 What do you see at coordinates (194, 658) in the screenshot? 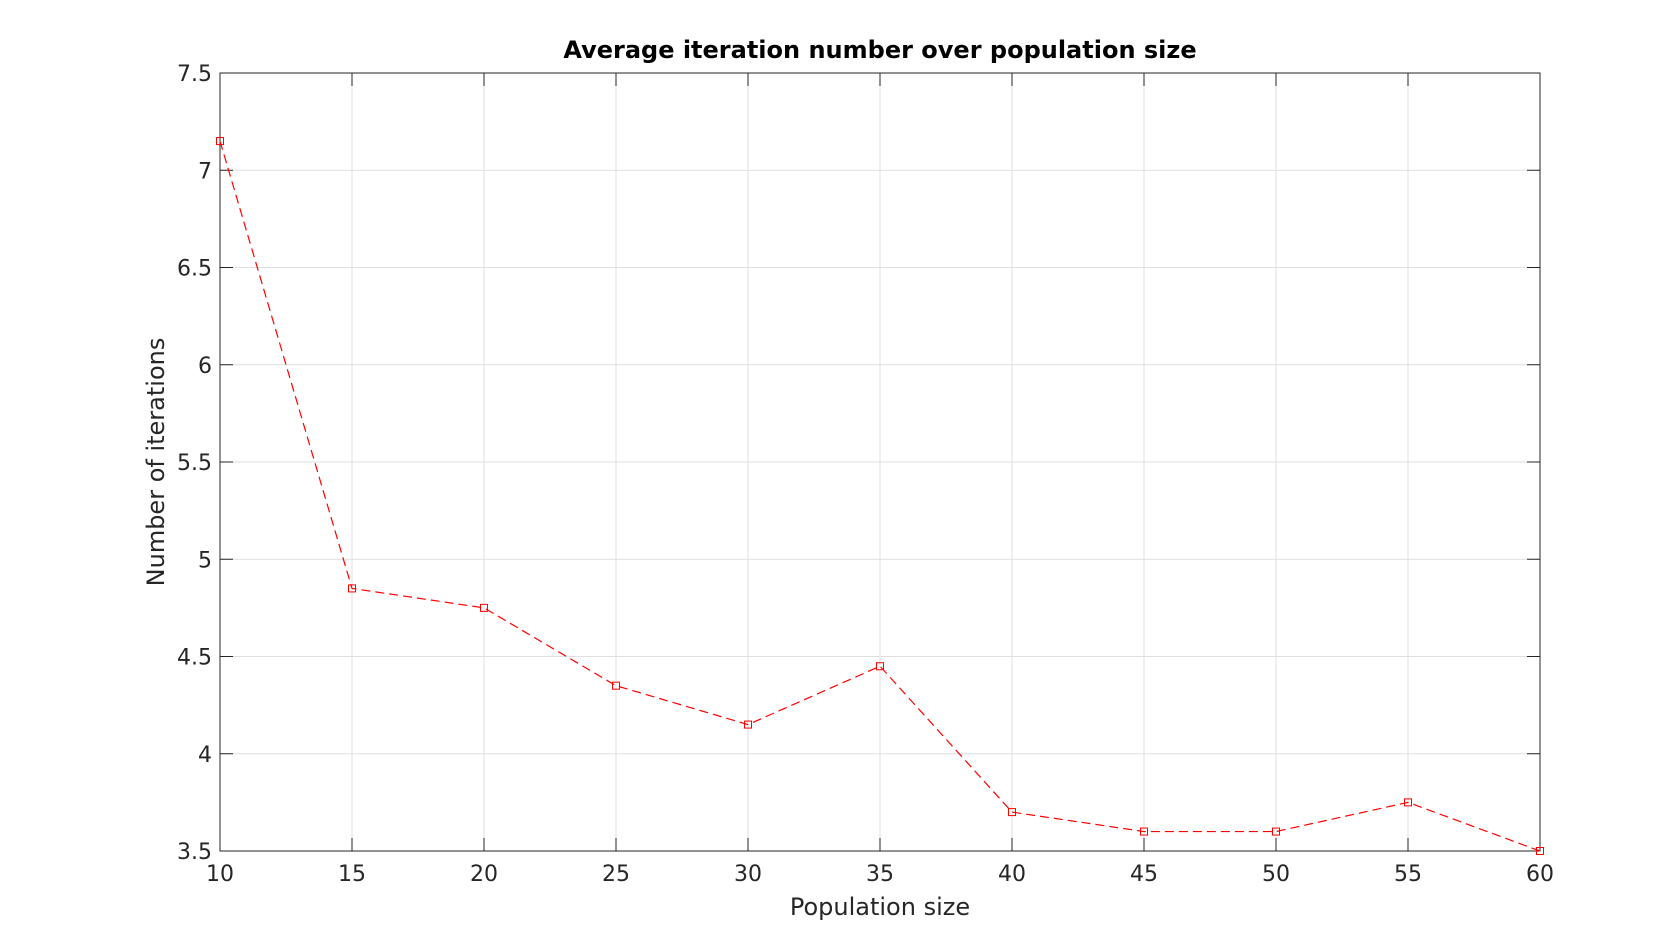
I see `y-tick-label: 4.5` at bounding box center [194, 658].